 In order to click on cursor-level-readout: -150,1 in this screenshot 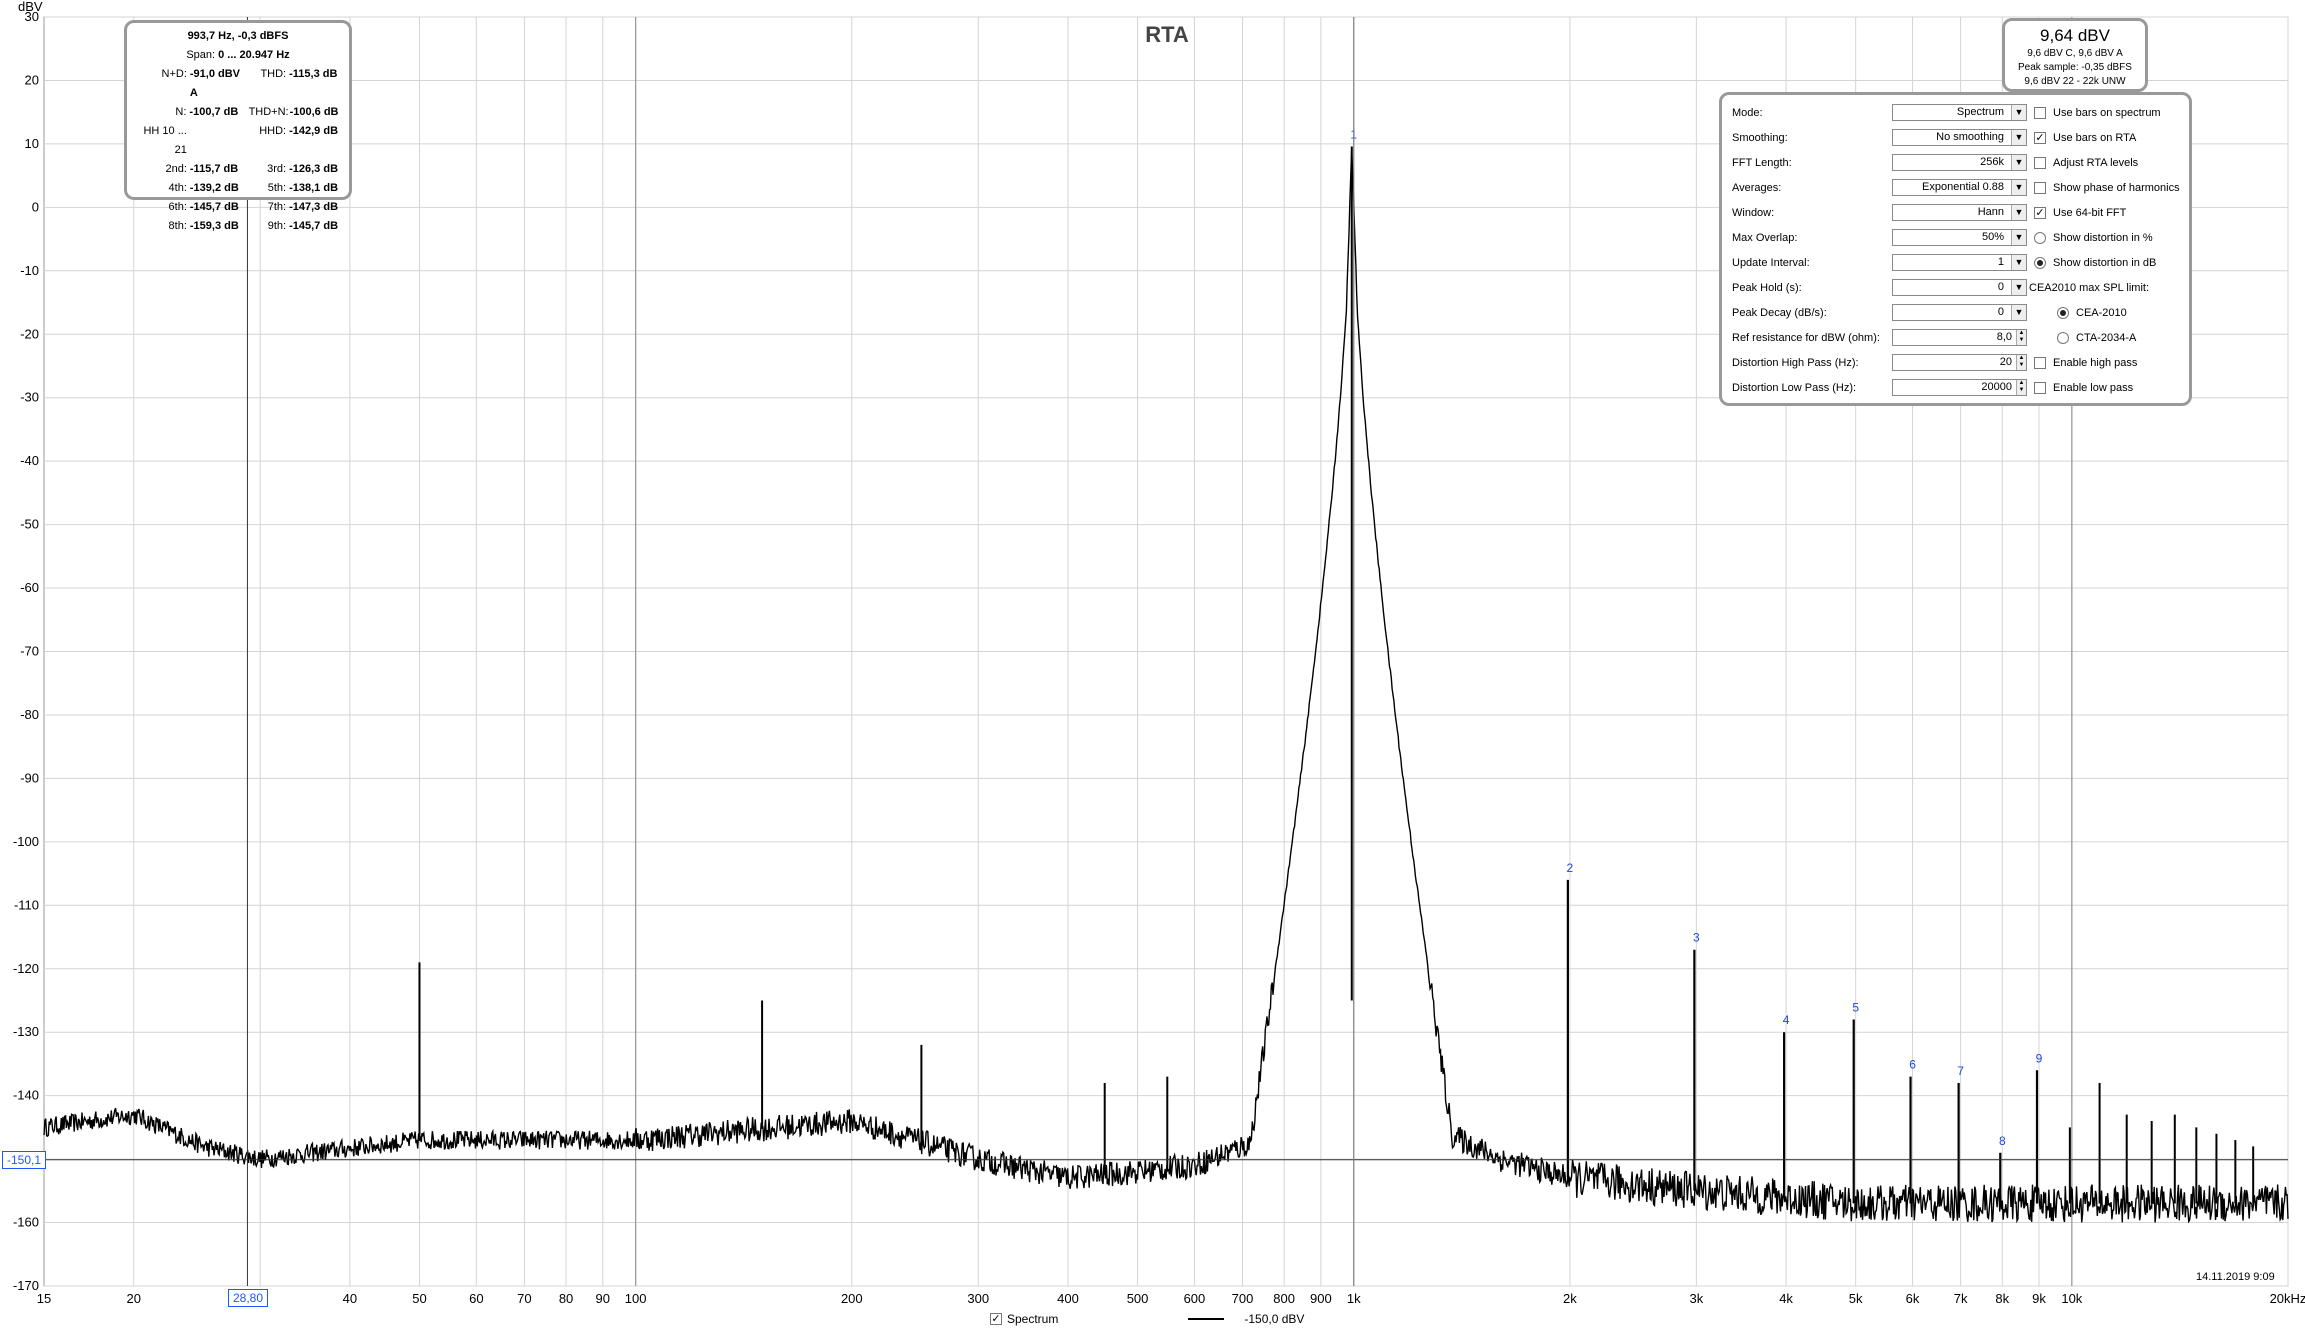, I will do `click(24, 1160)`.